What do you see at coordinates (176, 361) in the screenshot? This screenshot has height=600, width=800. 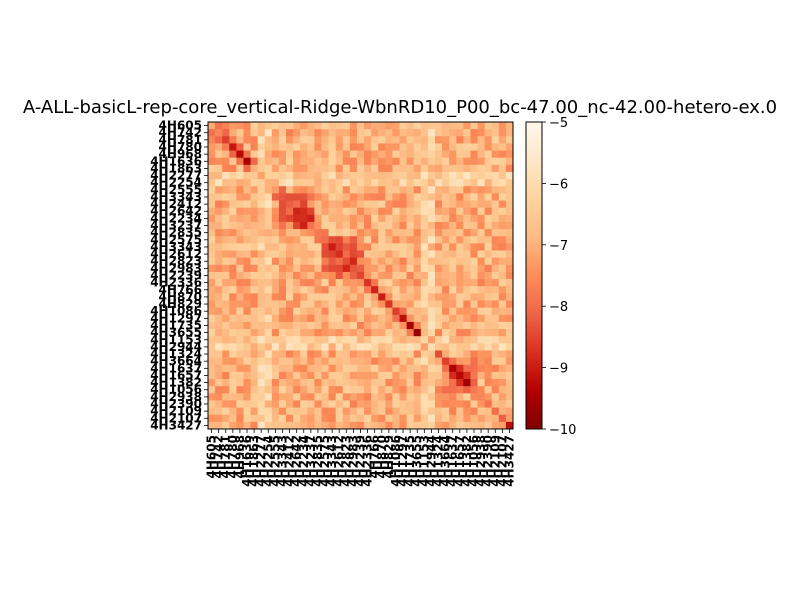 I see `y-tick-label: 4H3664` at bounding box center [176, 361].